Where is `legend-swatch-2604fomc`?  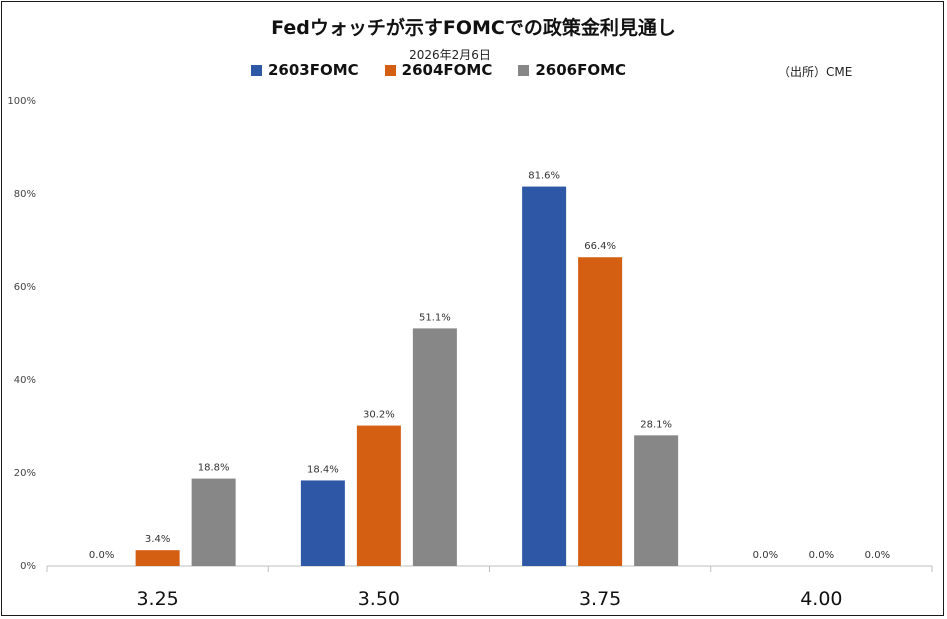
legend-swatch-2604fomc is located at coordinates (390, 70).